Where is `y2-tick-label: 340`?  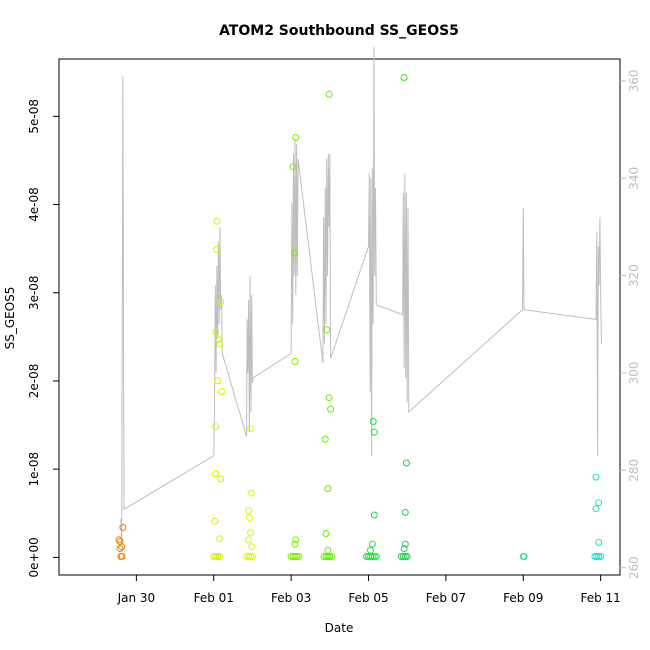
y2-tick-label: 340 is located at coordinates (634, 178).